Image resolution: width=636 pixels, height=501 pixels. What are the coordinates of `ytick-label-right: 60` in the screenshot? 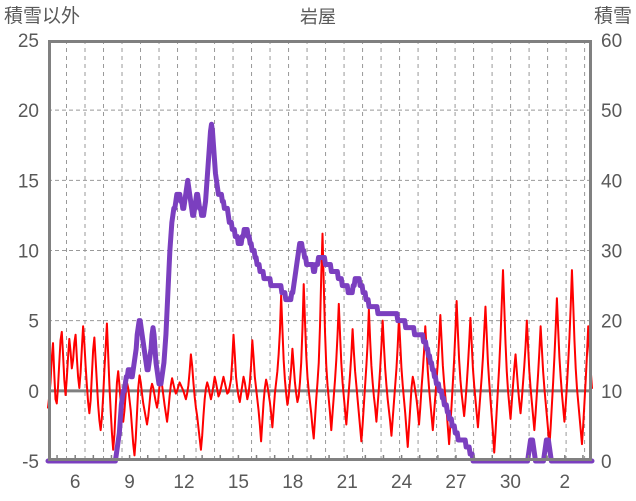 It's located at (611, 41).